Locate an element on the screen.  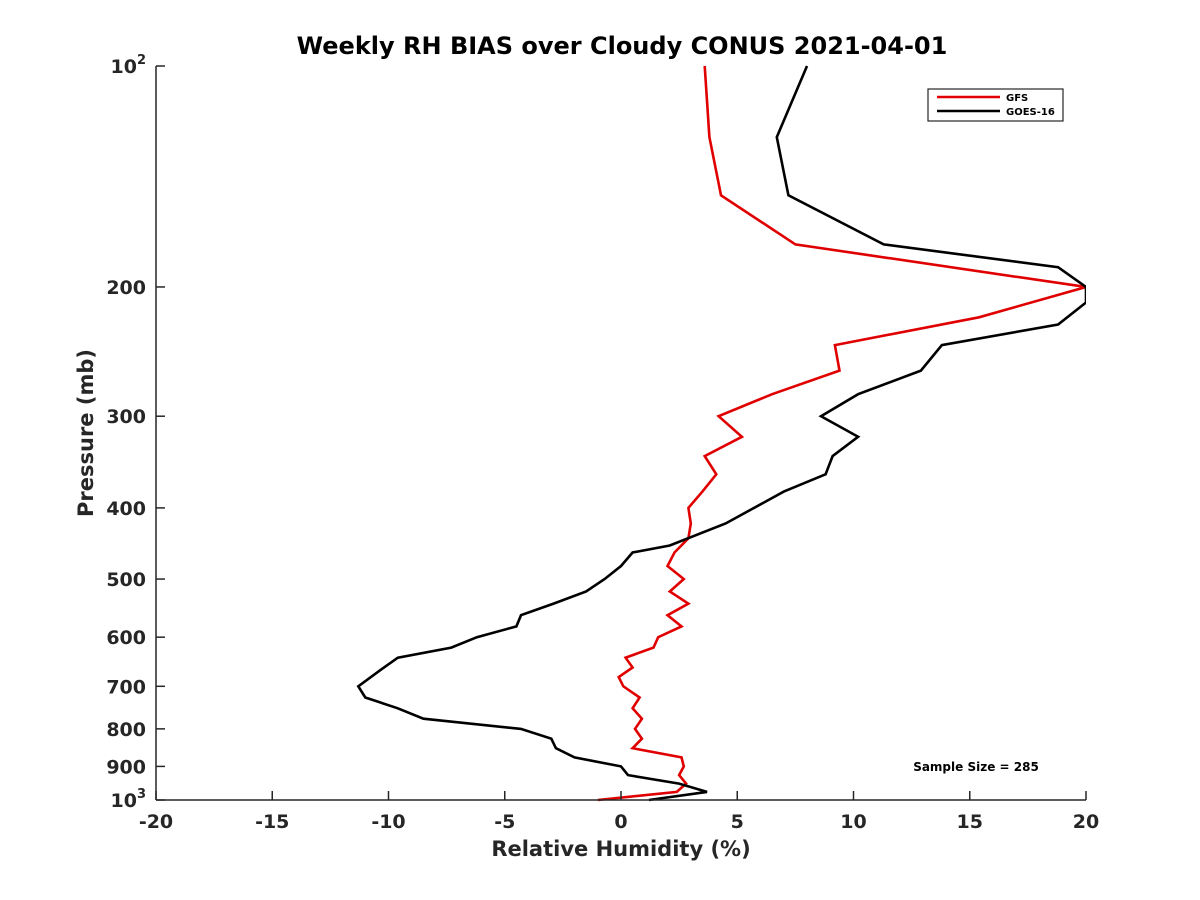
y-tick-label: 10³ is located at coordinates (129, 799).